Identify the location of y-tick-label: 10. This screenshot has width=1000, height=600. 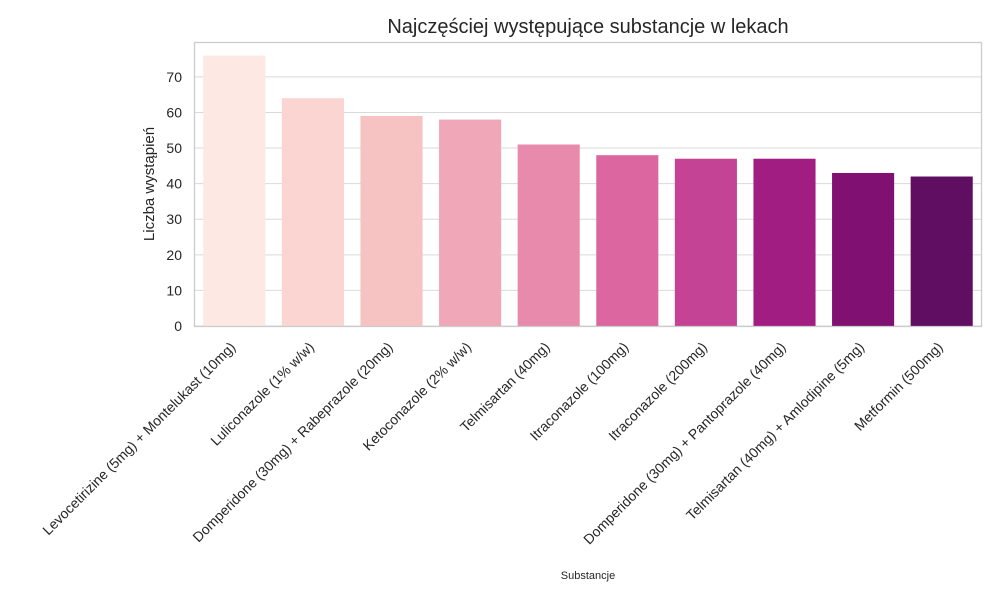
(174, 290).